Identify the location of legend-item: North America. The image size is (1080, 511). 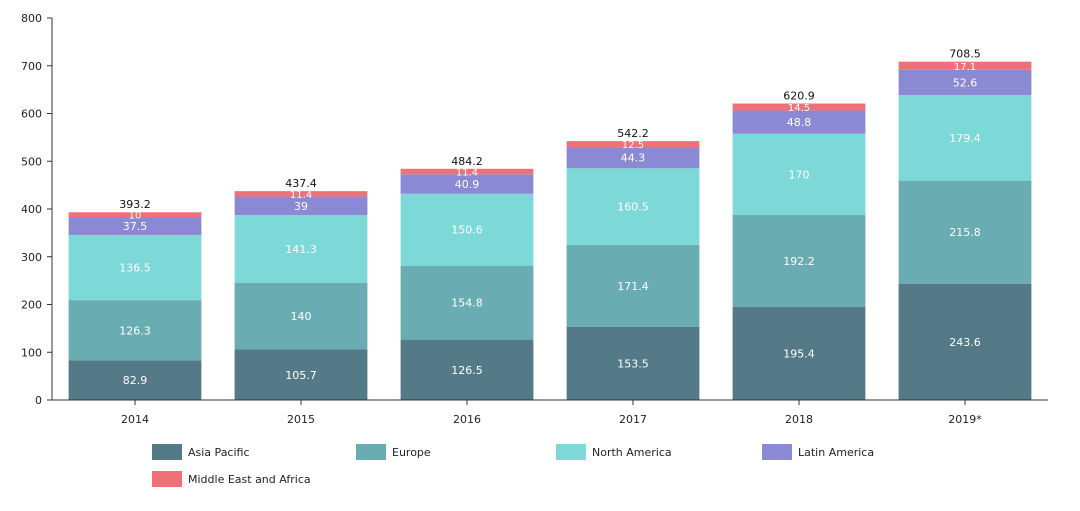
(614, 452).